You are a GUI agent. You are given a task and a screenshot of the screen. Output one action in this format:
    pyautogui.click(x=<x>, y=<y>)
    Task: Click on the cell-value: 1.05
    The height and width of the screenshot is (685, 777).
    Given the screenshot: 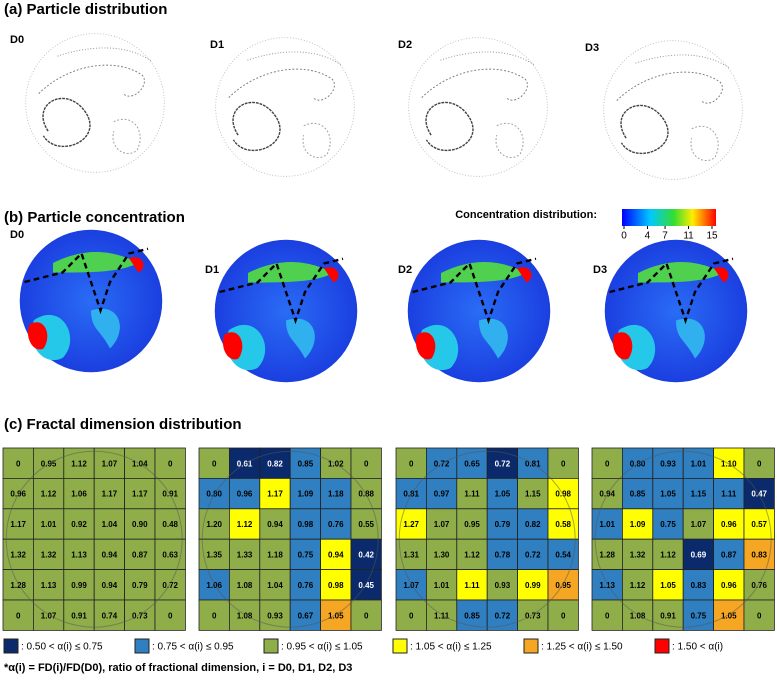 What is the action you would take?
    pyautogui.click(x=503, y=494)
    